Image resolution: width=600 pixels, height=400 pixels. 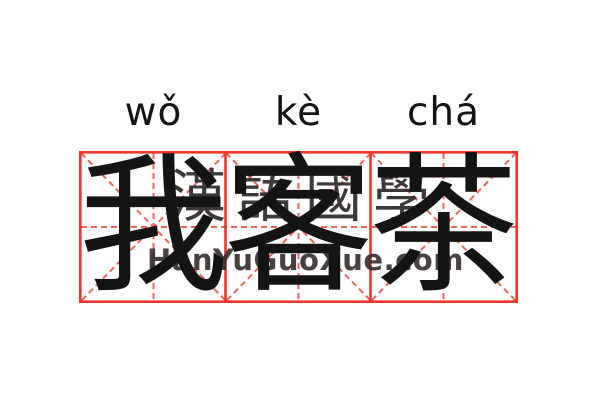 What do you see at coordinates (305, 260) in the screenshot?
I see `watermark-site-url: HanYuGuoXue.com` at bounding box center [305, 260].